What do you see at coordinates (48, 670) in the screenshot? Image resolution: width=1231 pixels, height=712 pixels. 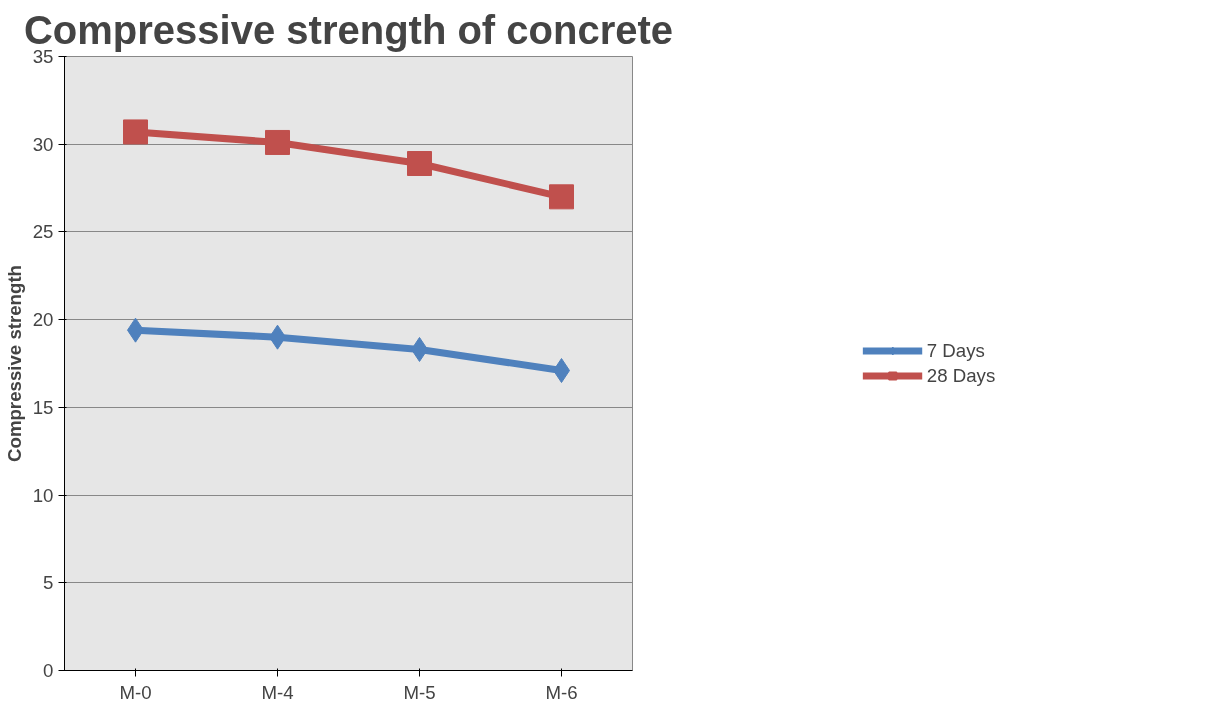 I see `y-tick-label: 0` at bounding box center [48, 670].